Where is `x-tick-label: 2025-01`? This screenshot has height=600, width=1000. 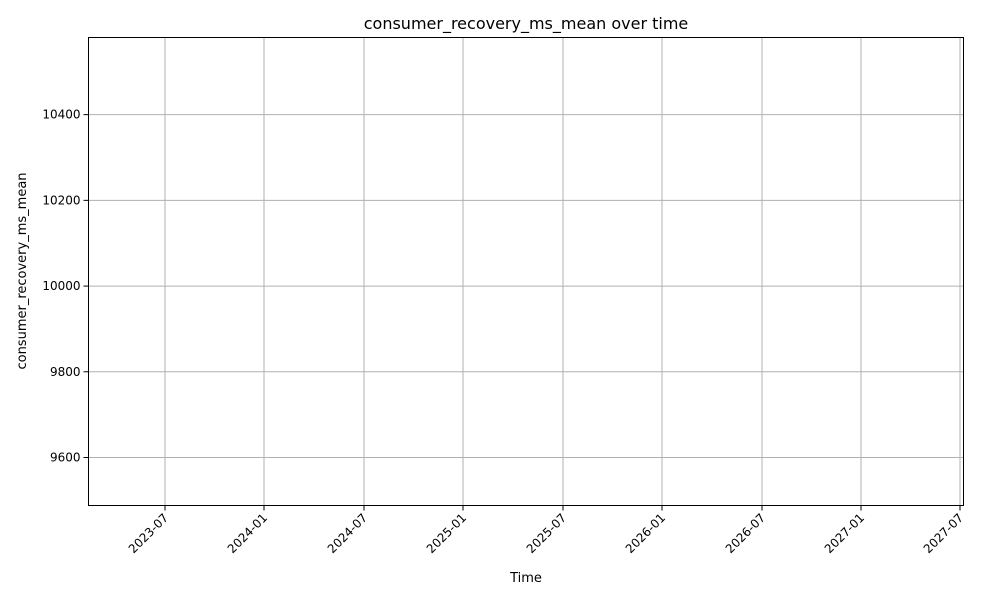 x-tick-label: 2025-01 is located at coordinates (446, 533).